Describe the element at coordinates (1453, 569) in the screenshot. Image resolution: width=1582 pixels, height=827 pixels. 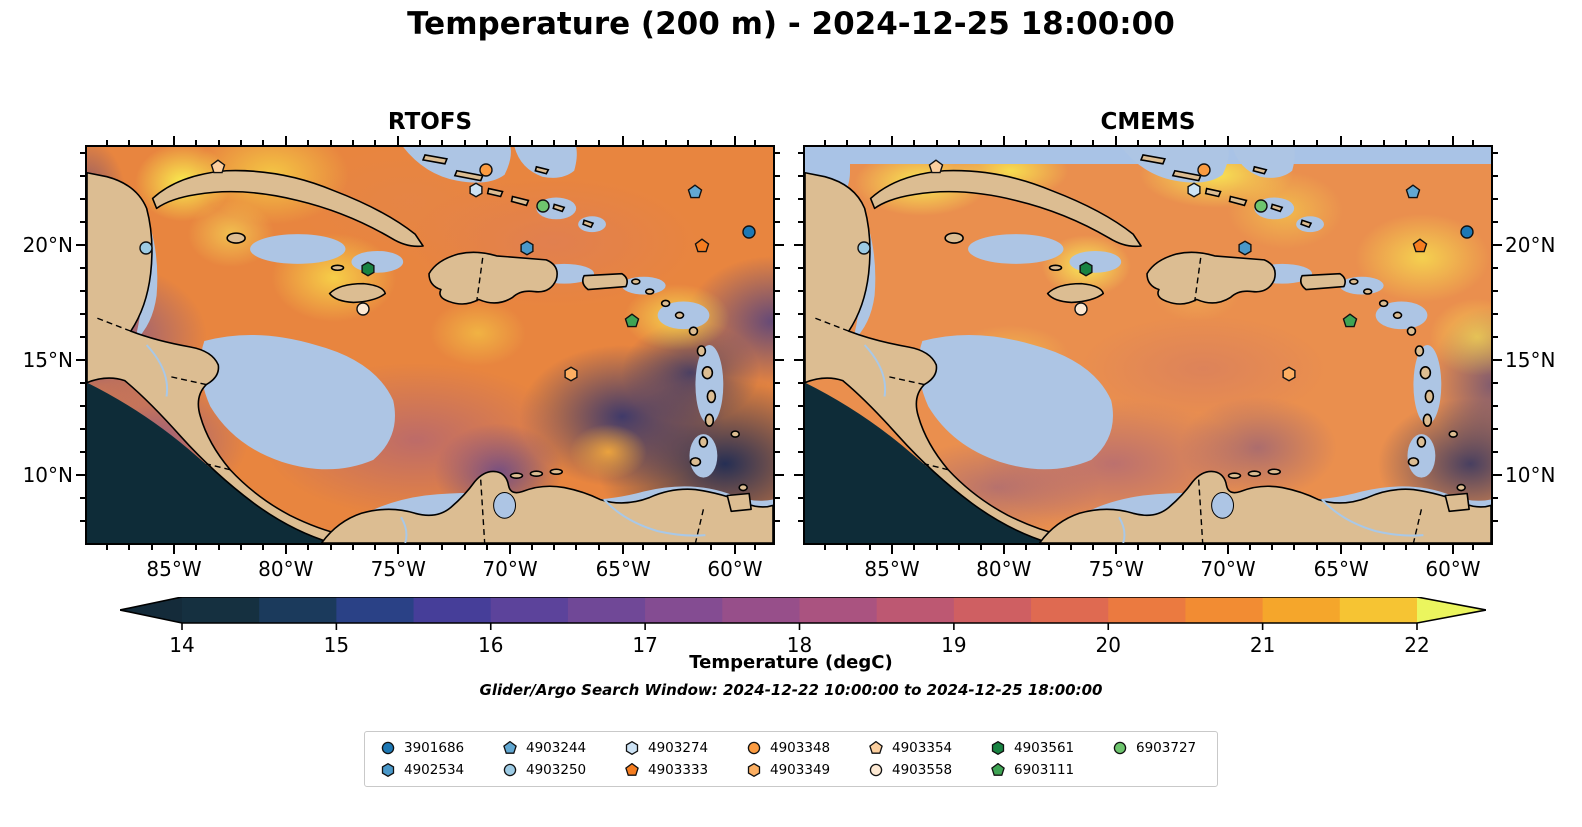
I see `lon-tick-label: 60°W` at that location.